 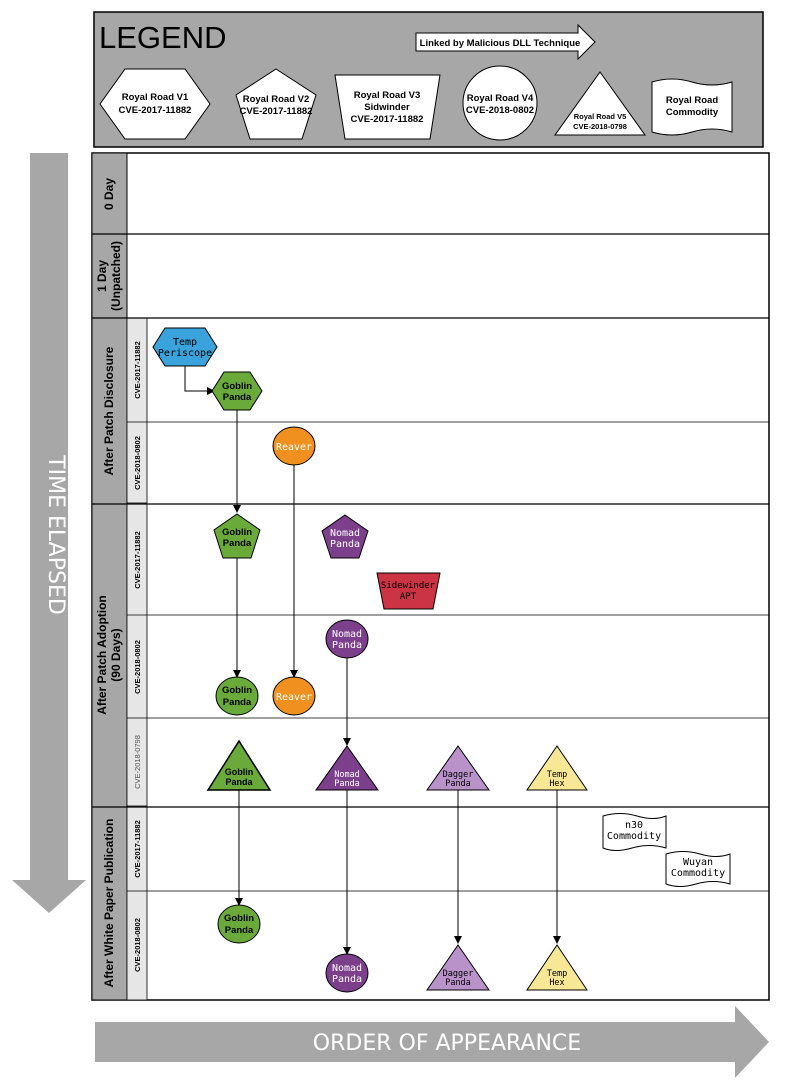 I want to click on node-nomad-panda-pentagon: Nomad Panda, so click(x=345, y=536).